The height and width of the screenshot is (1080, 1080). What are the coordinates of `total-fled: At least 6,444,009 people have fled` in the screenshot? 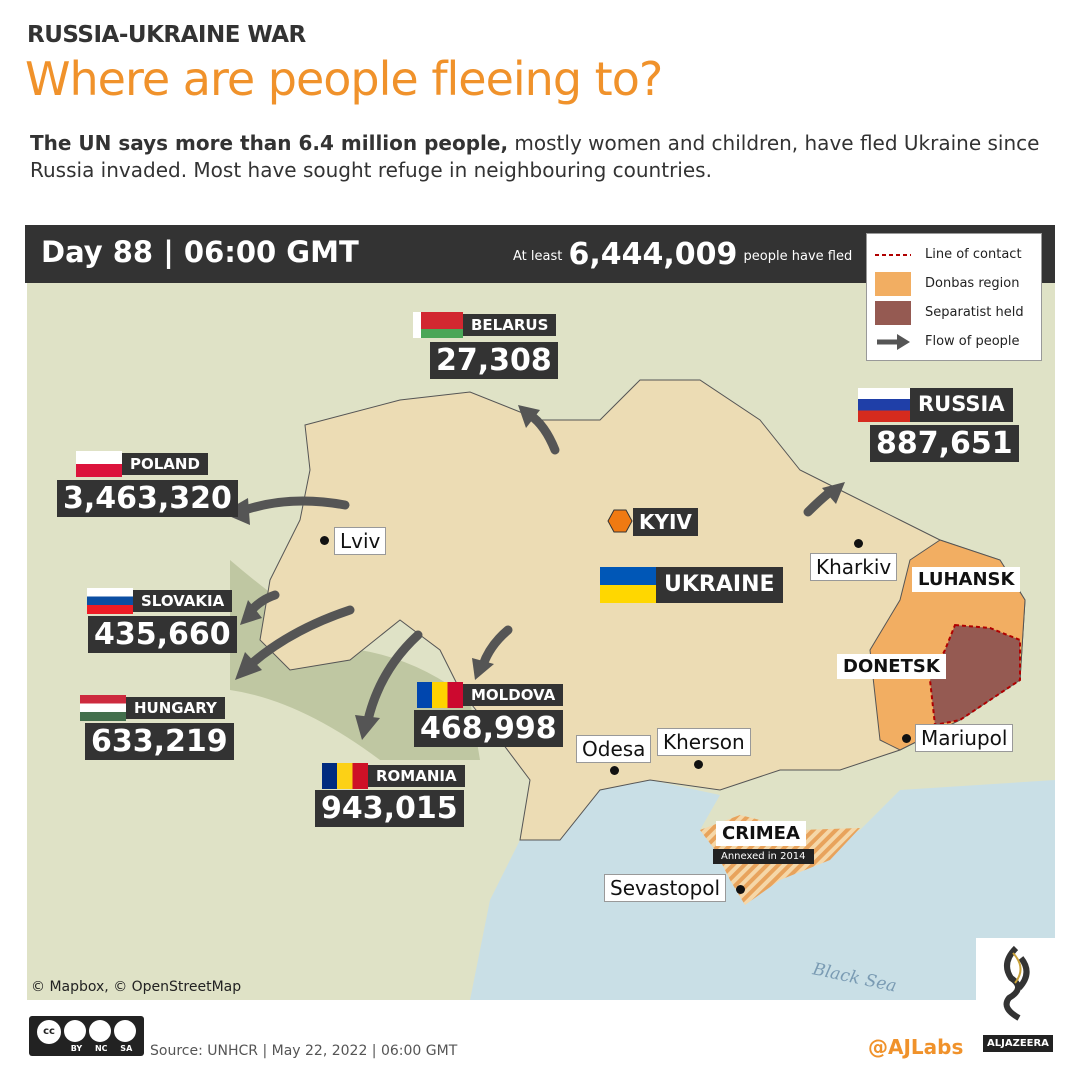 It's located at (682, 254).